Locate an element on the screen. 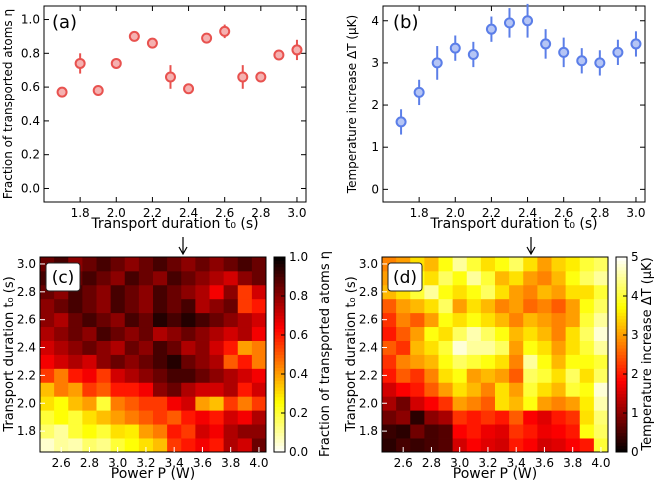 The width and height of the screenshot is (656, 483). panel-b-ytick-label: 1 is located at coordinates (375, 147).